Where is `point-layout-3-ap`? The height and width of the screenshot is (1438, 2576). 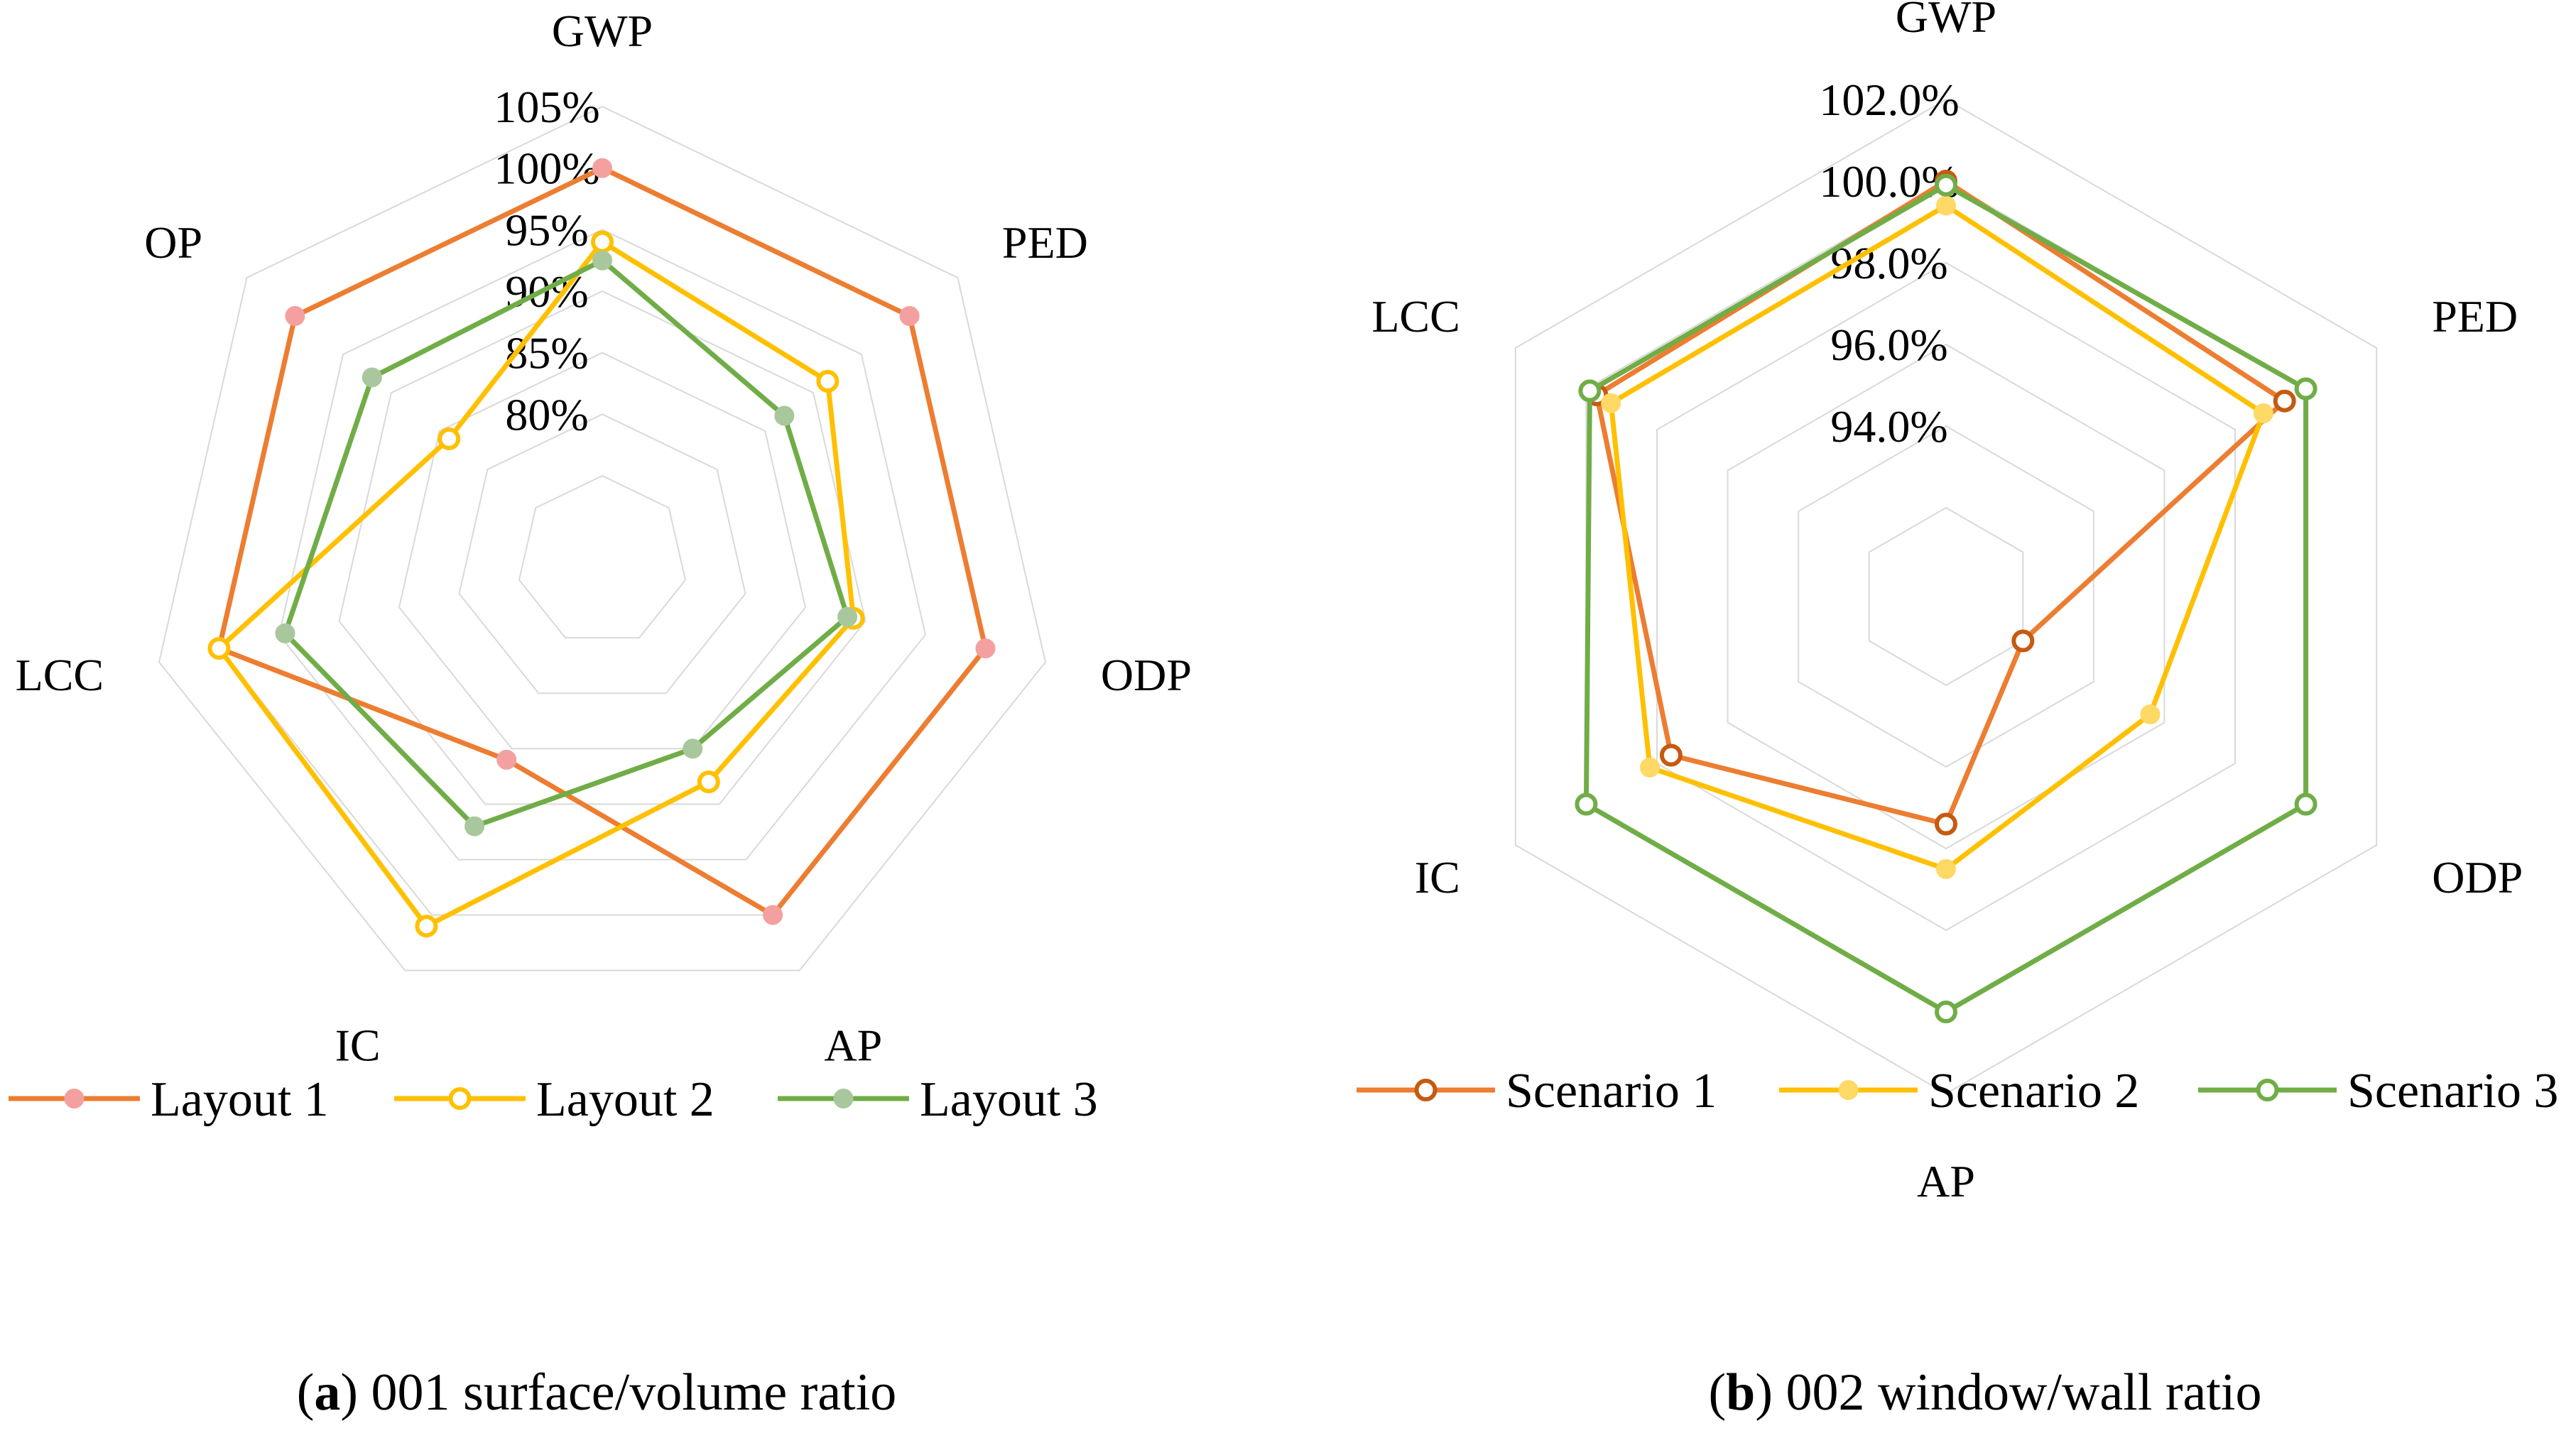 point-layout-3-ap is located at coordinates (693, 749).